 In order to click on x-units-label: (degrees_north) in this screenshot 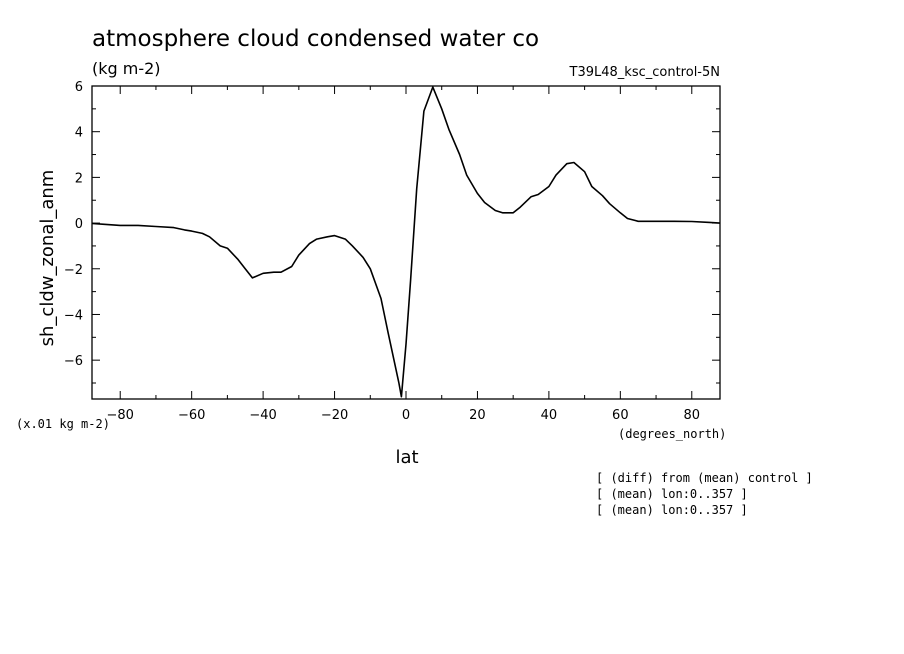, I will do `click(672, 434)`.